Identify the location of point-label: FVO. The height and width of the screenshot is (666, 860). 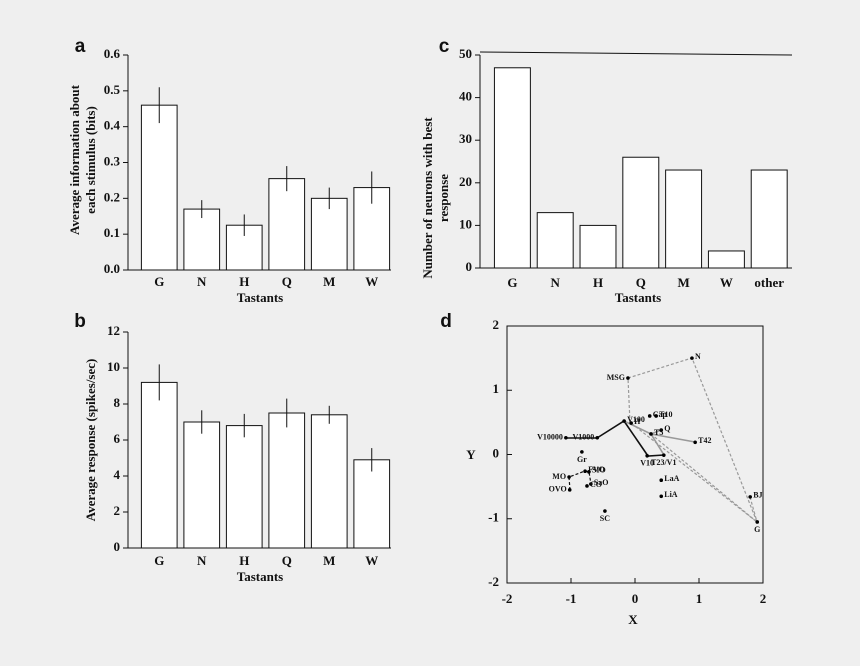
(596, 469).